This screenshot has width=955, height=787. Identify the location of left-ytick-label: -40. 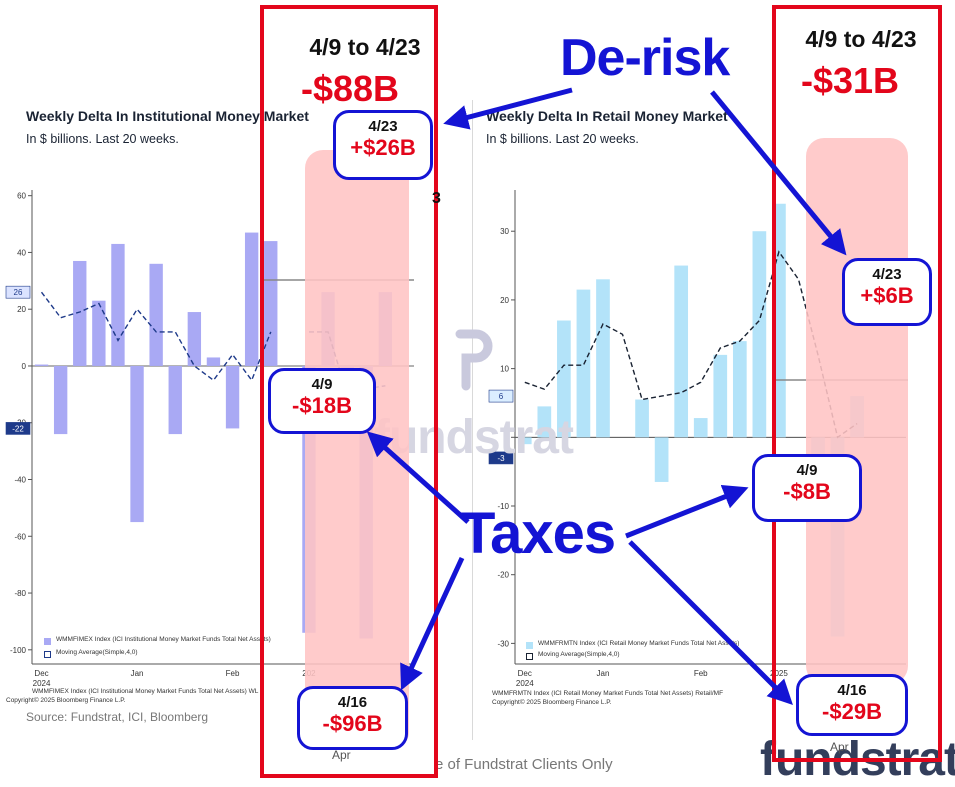
(20, 480).